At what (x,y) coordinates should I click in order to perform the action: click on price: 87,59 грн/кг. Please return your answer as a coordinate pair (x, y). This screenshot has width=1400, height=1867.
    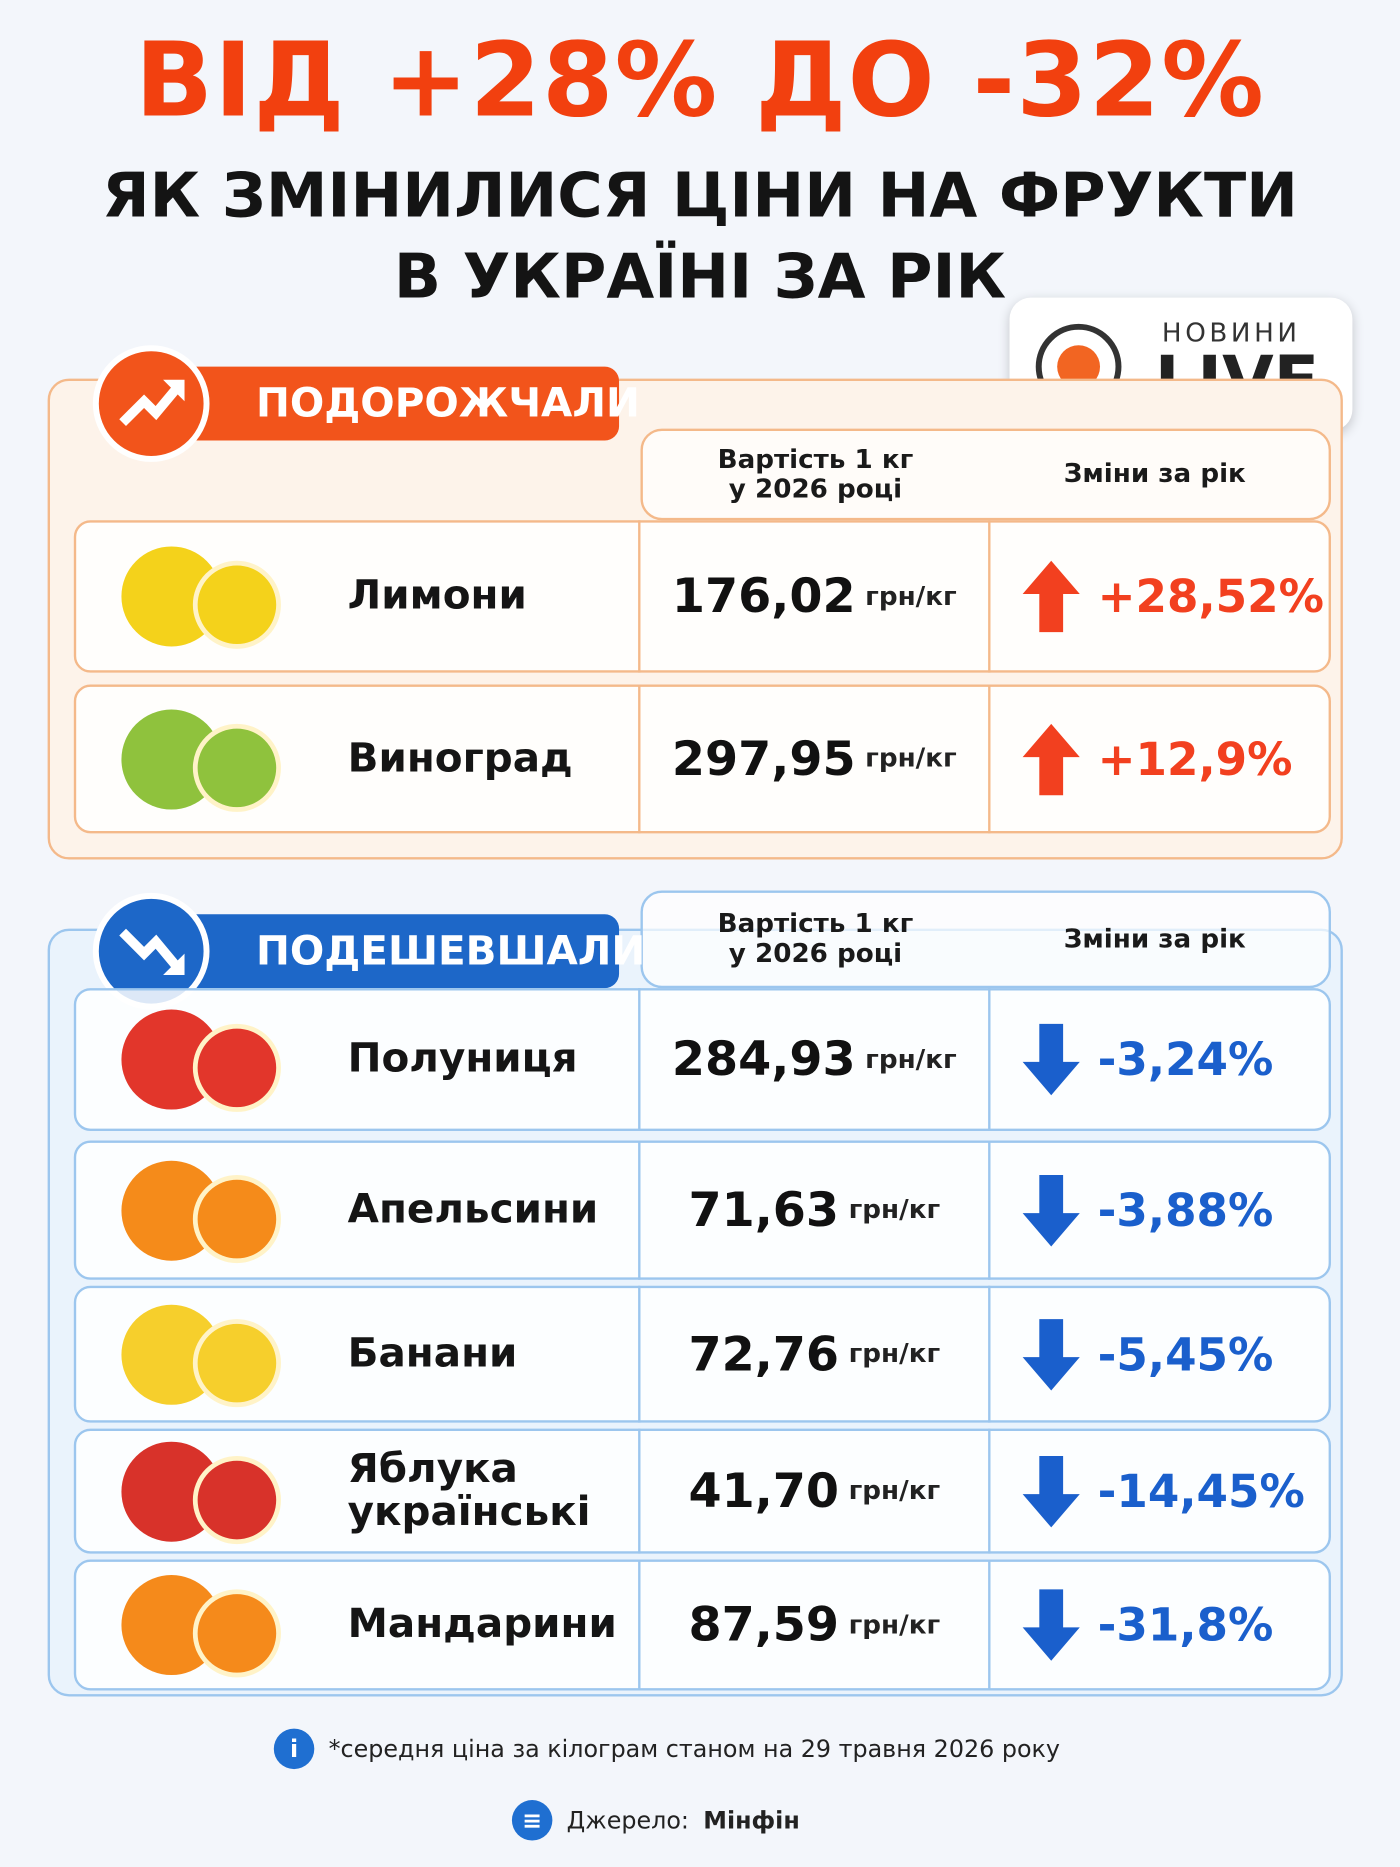
    Looking at the image, I should click on (814, 1625).